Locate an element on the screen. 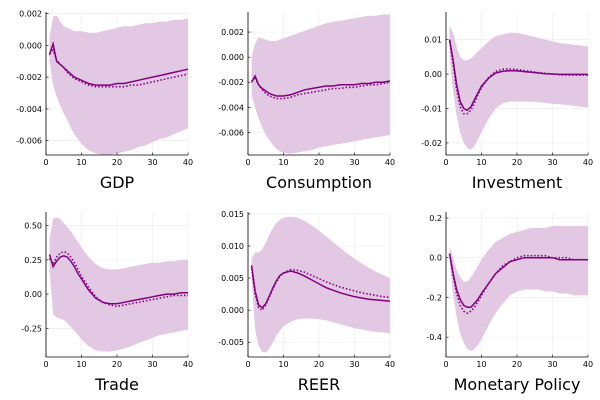 This screenshot has width=600, height=400. panel-investment: 0 10 20 30 40 -0.02 -0.01 0.00 0.01 Investment is located at coordinates (507, 102).